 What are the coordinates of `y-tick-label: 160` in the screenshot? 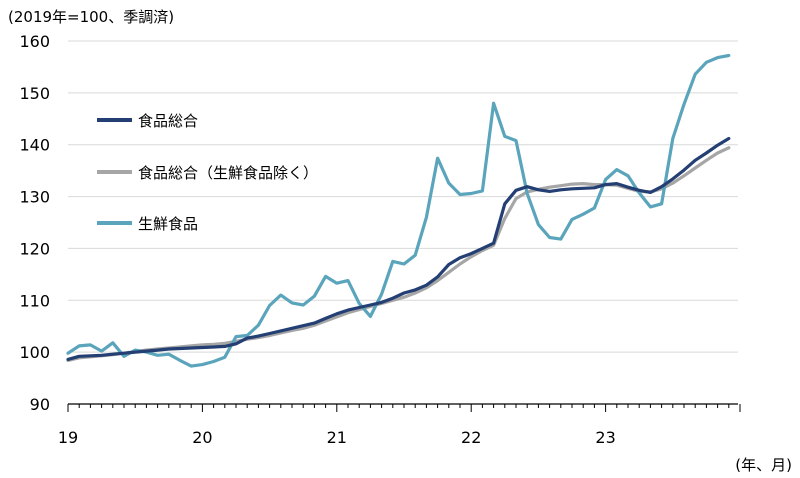 It's located at (34, 41).